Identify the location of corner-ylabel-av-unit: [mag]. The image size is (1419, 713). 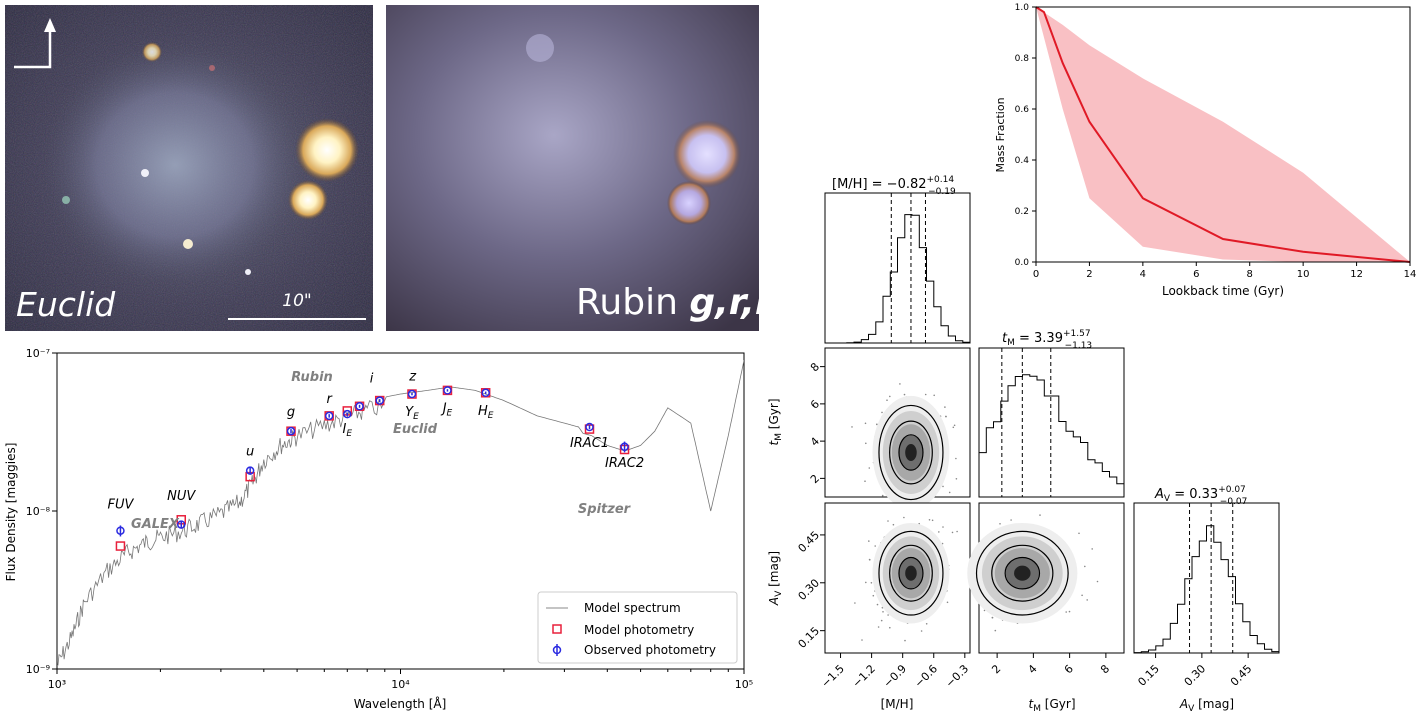
(774, 571).